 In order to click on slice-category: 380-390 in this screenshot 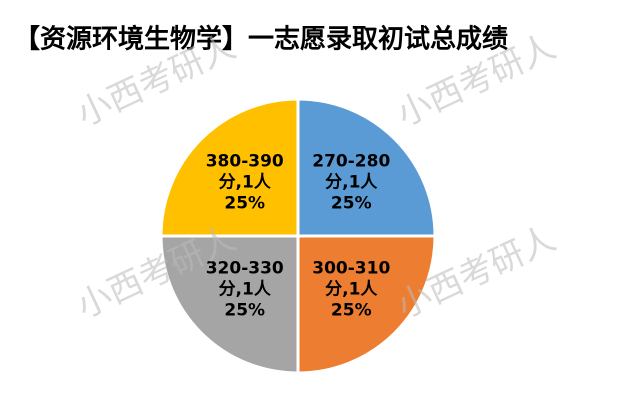, I will do `click(245, 162)`.